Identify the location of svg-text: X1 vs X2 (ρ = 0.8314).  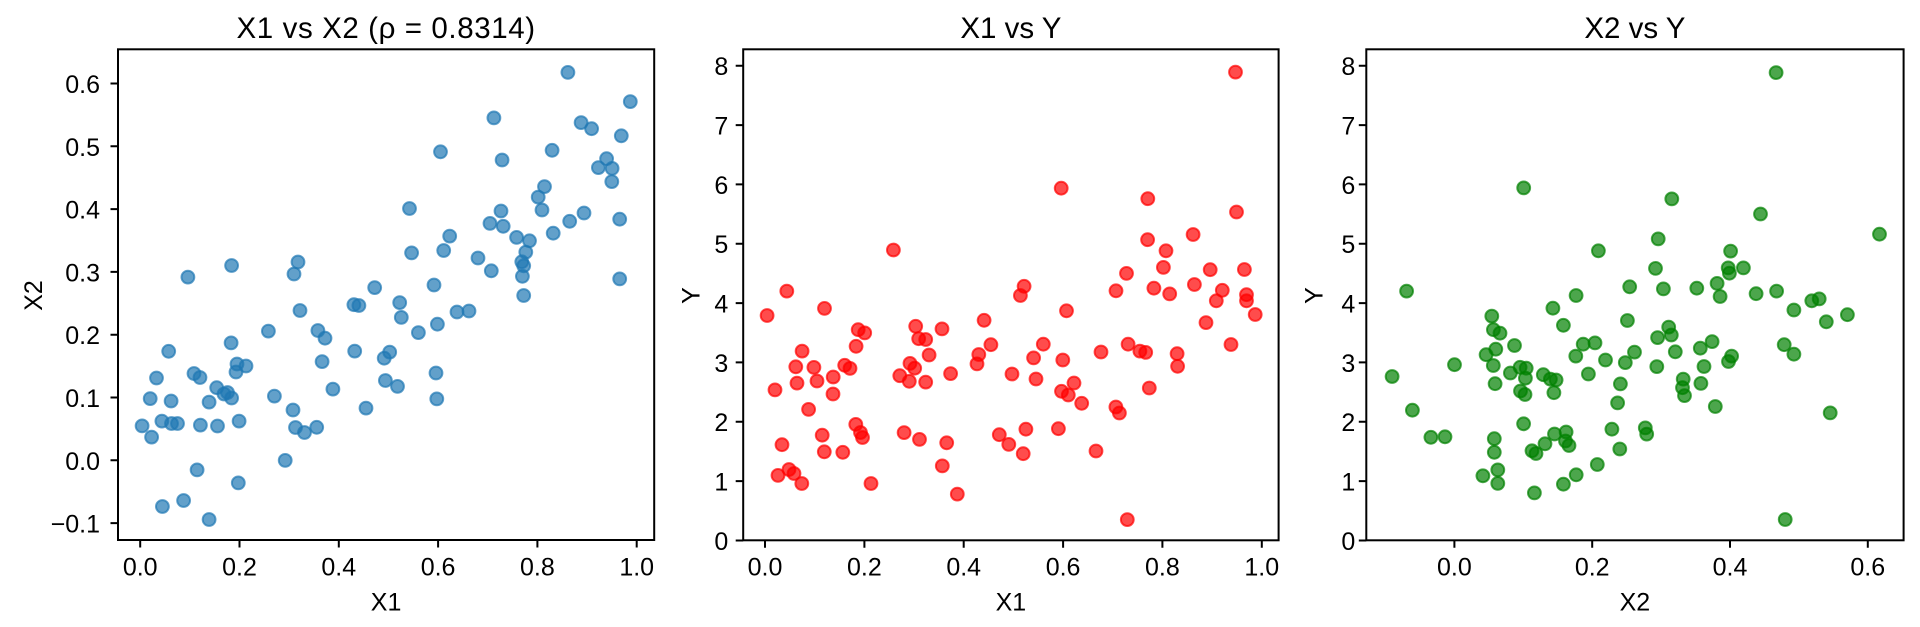
(386, 28).